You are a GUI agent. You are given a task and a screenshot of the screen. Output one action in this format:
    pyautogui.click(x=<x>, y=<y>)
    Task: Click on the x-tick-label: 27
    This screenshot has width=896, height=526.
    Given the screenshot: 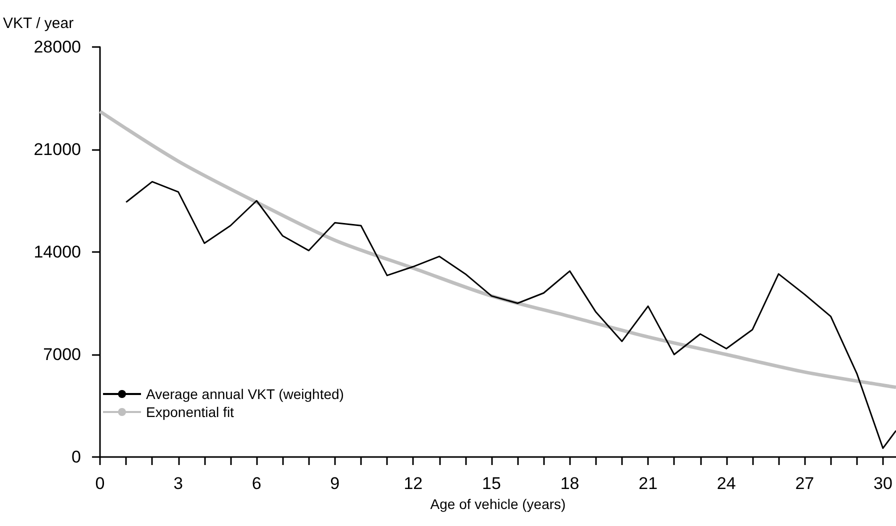 What is the action you would take?
    pyautogui.click(x=804, y=483)
    